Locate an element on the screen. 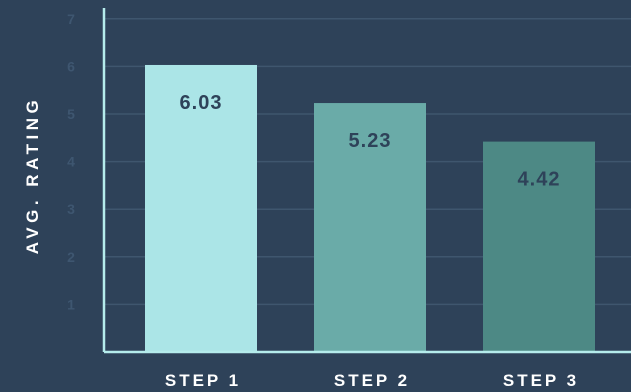 This screenshot has height=392, width=631. x-tick-label: STEP 3 is located at coordinates (541, 380).